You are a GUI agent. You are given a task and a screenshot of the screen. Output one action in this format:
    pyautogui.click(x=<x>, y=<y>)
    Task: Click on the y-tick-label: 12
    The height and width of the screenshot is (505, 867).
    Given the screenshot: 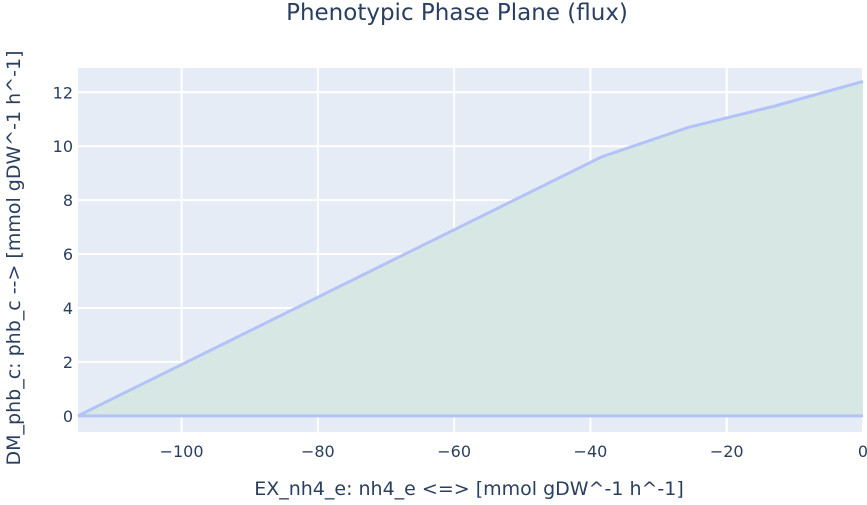 What is the action you would take?
    pyautogui.click(x=63, y=92)
    